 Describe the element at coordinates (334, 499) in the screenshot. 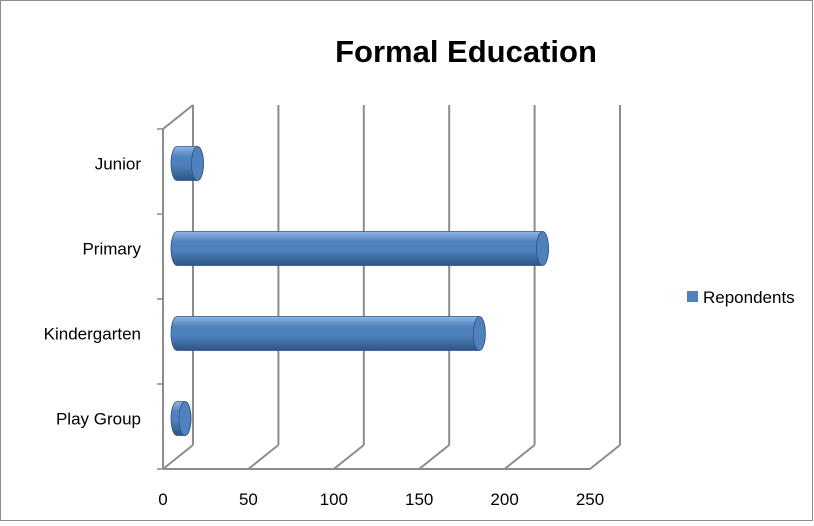

I see `value-tick-label: 100` at that location.